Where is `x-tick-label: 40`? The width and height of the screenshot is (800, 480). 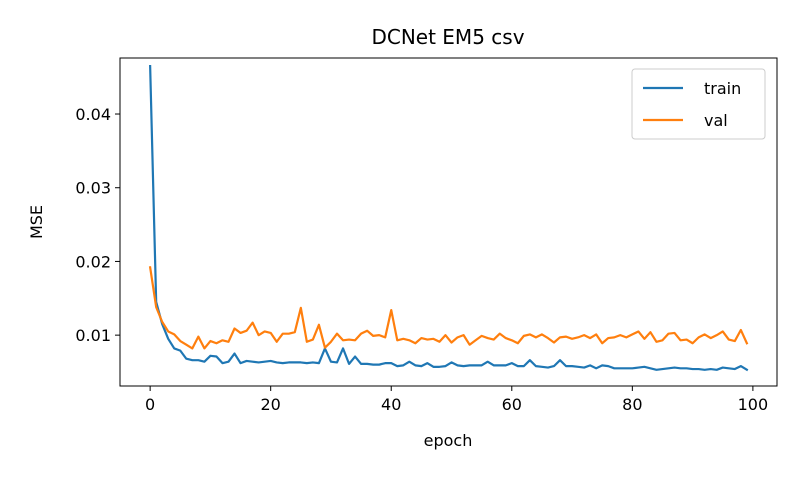
x-tick-label: 40 is located at coordinates (391, 404).